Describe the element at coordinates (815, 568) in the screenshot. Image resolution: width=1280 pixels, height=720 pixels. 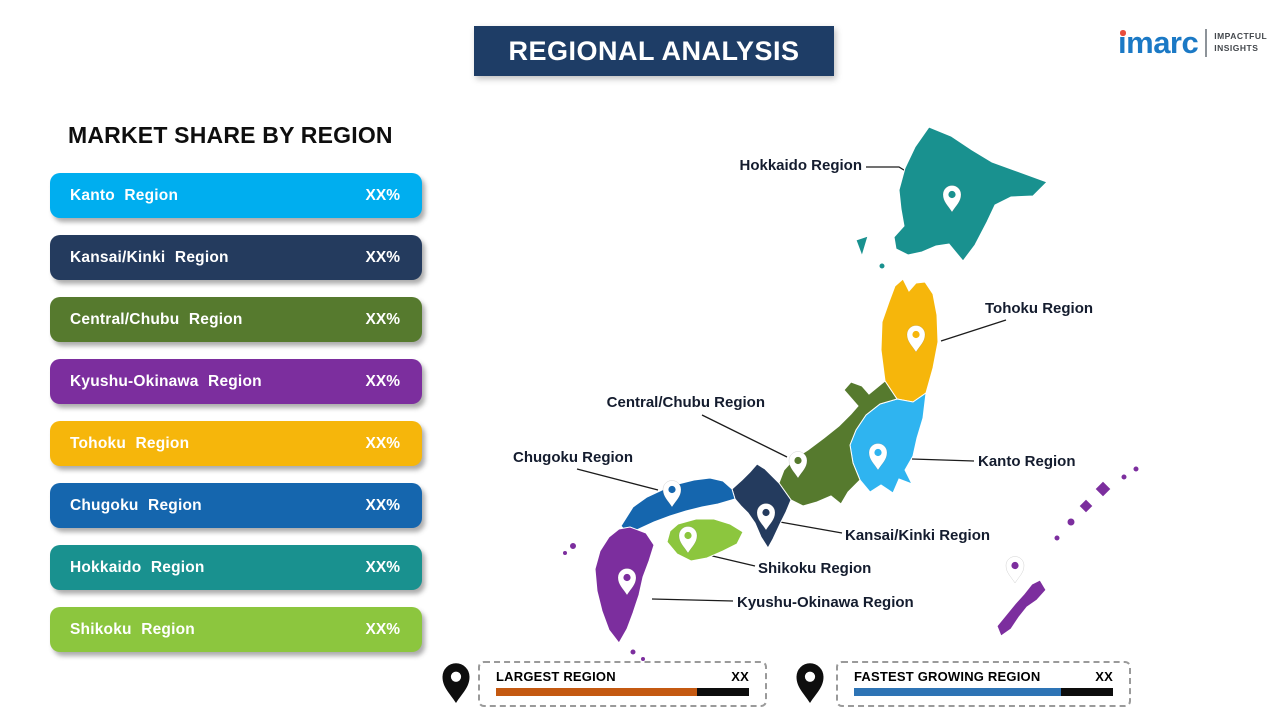
I see `map-label-shikoku: Shikoku Region` at that location.